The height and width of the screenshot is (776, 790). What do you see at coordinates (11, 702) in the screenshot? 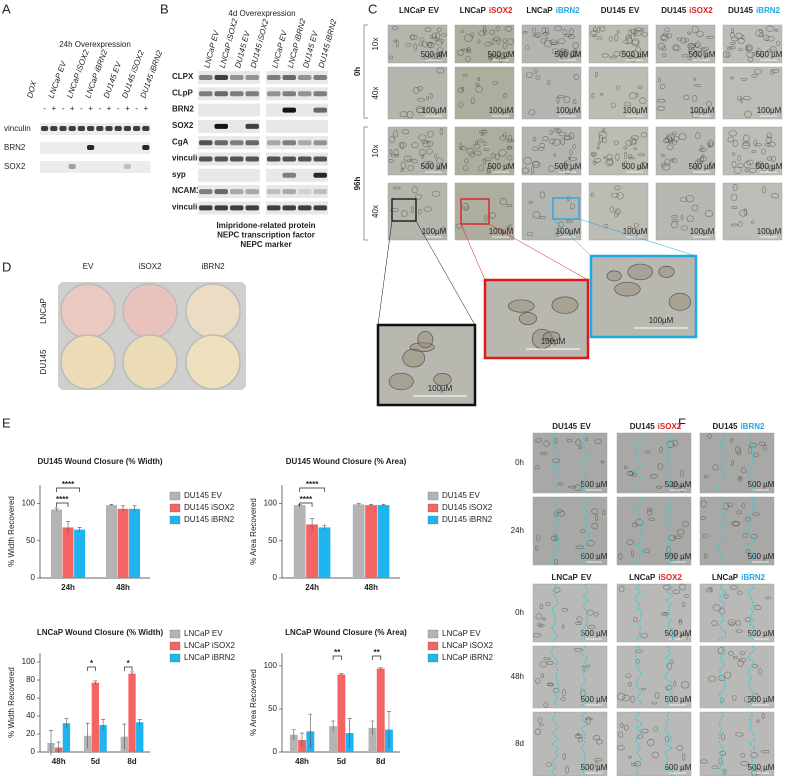
I see `y-axis-label: % Width Recovered` at bounding box center [11, 702].